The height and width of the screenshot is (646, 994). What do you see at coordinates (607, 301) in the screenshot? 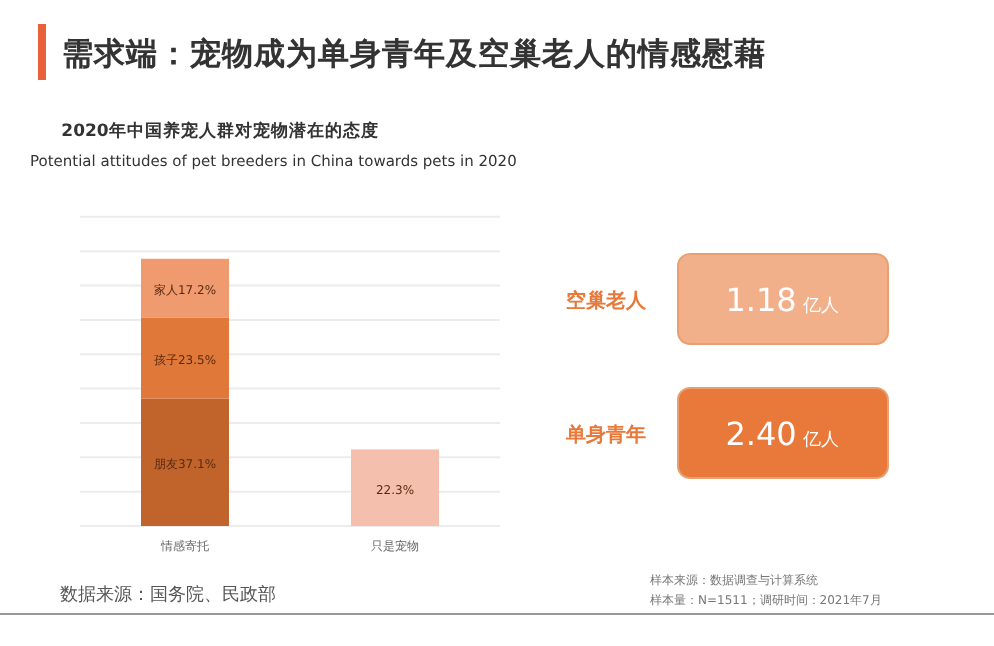
I see `category-label: 空巢老人` at bounding box center [607, 301].